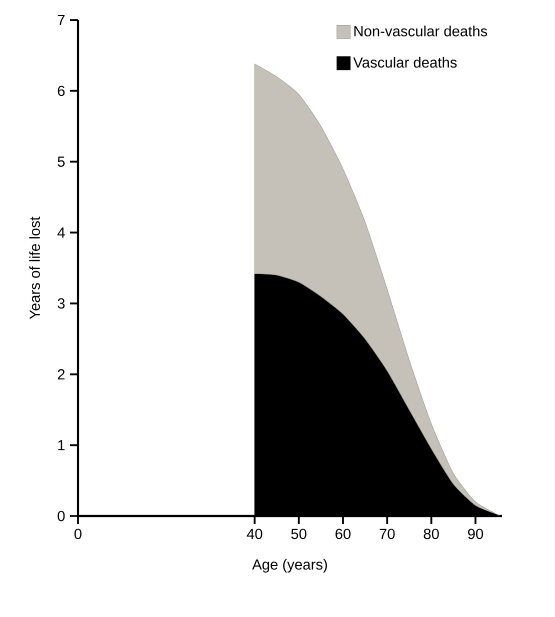 Image resolution: width=555 pixels, height=617 pixels. What do you see at coordinates (343, 534) in the screenshot?
I see `x-tick-label: 60` at bounding box center [343, 534].